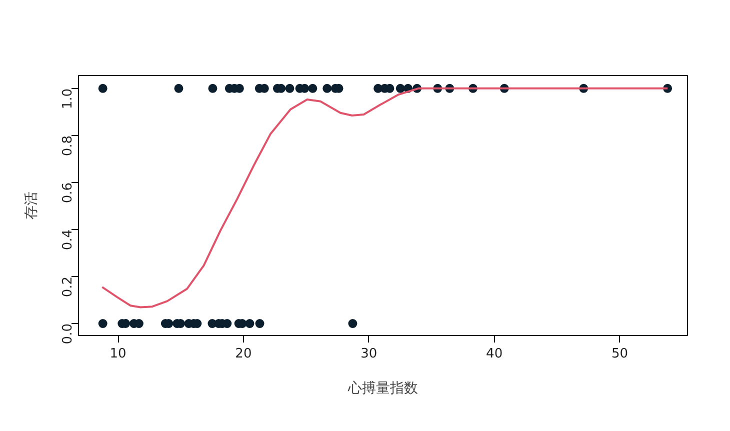  Describe the element at coordinates (32, 206) in the screenshot. I see `y-axis-title: 存活` at that location.